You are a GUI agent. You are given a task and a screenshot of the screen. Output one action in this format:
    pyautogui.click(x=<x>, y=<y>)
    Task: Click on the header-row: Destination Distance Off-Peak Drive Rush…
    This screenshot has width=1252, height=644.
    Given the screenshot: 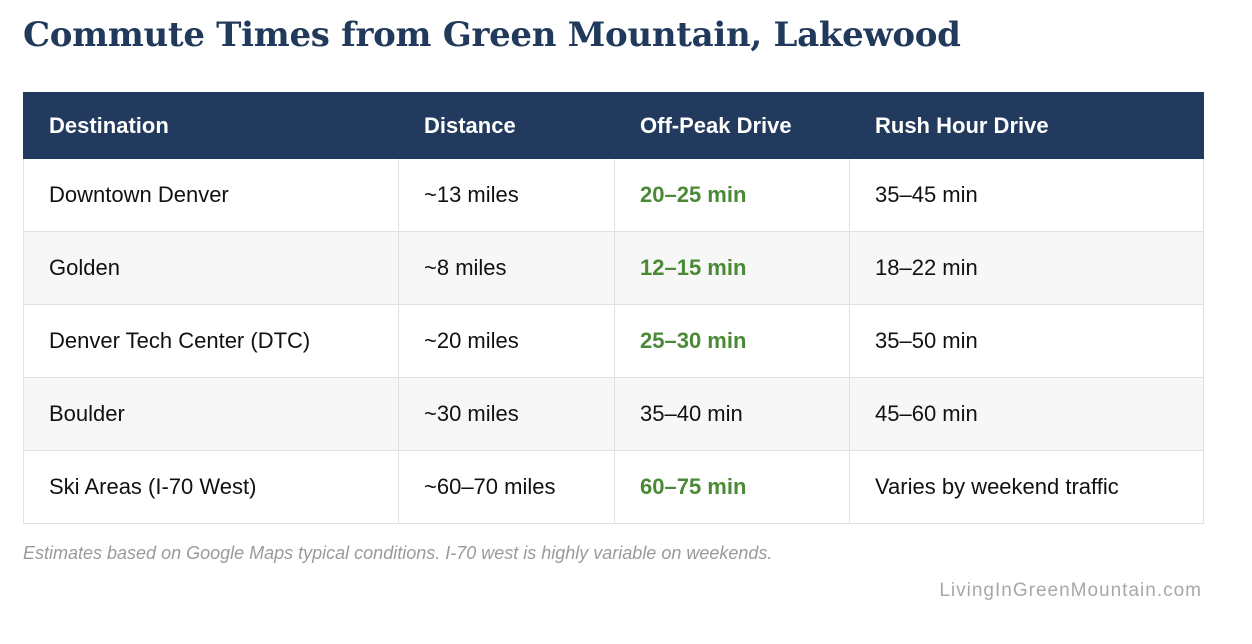 What is the action you would take?
    pyautogui.click(x=613, y=125)
    